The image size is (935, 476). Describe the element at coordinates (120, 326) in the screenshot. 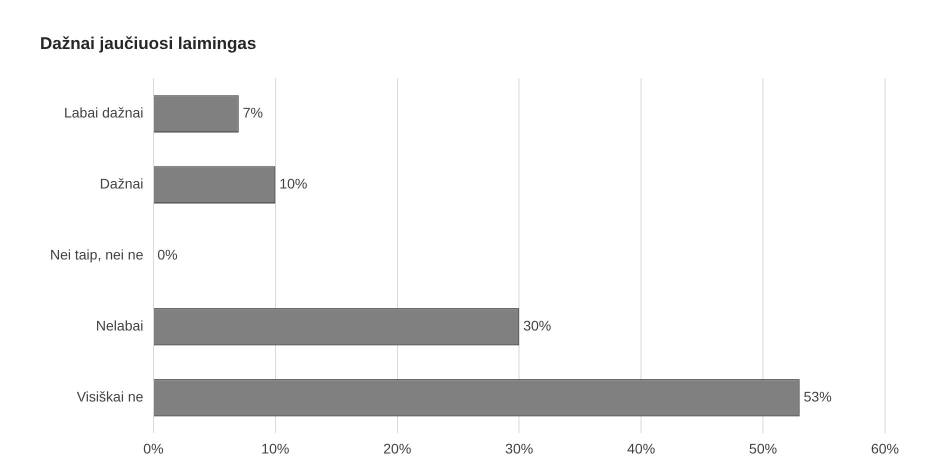

I see `y-tick-label: Nelabai` at that location.